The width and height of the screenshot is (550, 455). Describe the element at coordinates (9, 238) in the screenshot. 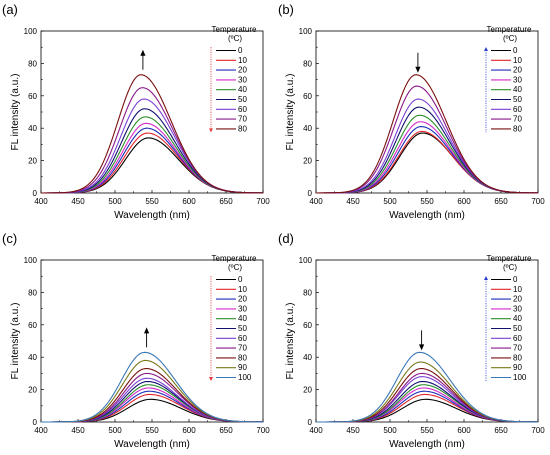

I see `panel-label: (c)` at that location.